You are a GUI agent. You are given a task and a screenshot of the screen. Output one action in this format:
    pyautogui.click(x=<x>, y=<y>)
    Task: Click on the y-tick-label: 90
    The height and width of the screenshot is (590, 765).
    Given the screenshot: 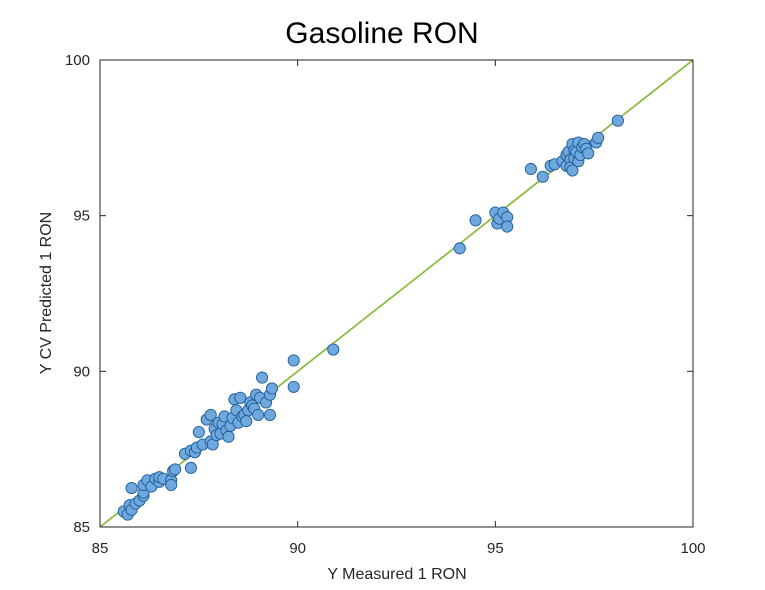 What is the action you would take?
    pyautogui.click(x=81, y=371)
    